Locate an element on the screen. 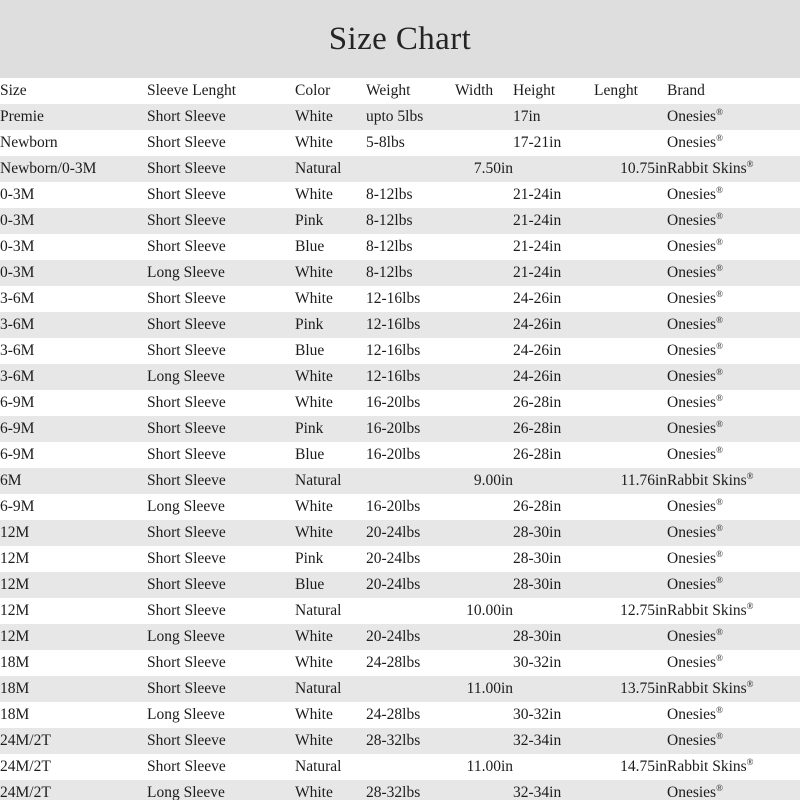 This screenshot has height=800, width=800. cell-weight: 16-20lbs is located at coordinates (410, 507).